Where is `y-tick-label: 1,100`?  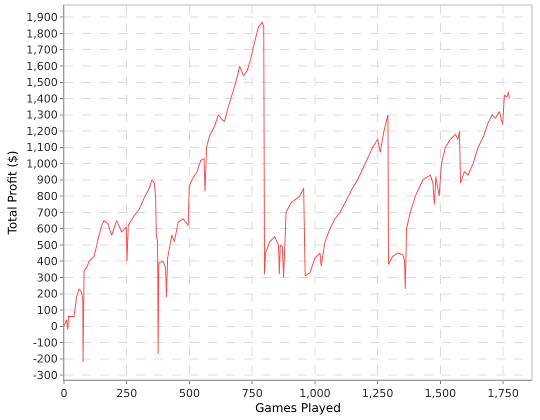
y-tick-label: 1,100 is located at coordinates (42, 147).